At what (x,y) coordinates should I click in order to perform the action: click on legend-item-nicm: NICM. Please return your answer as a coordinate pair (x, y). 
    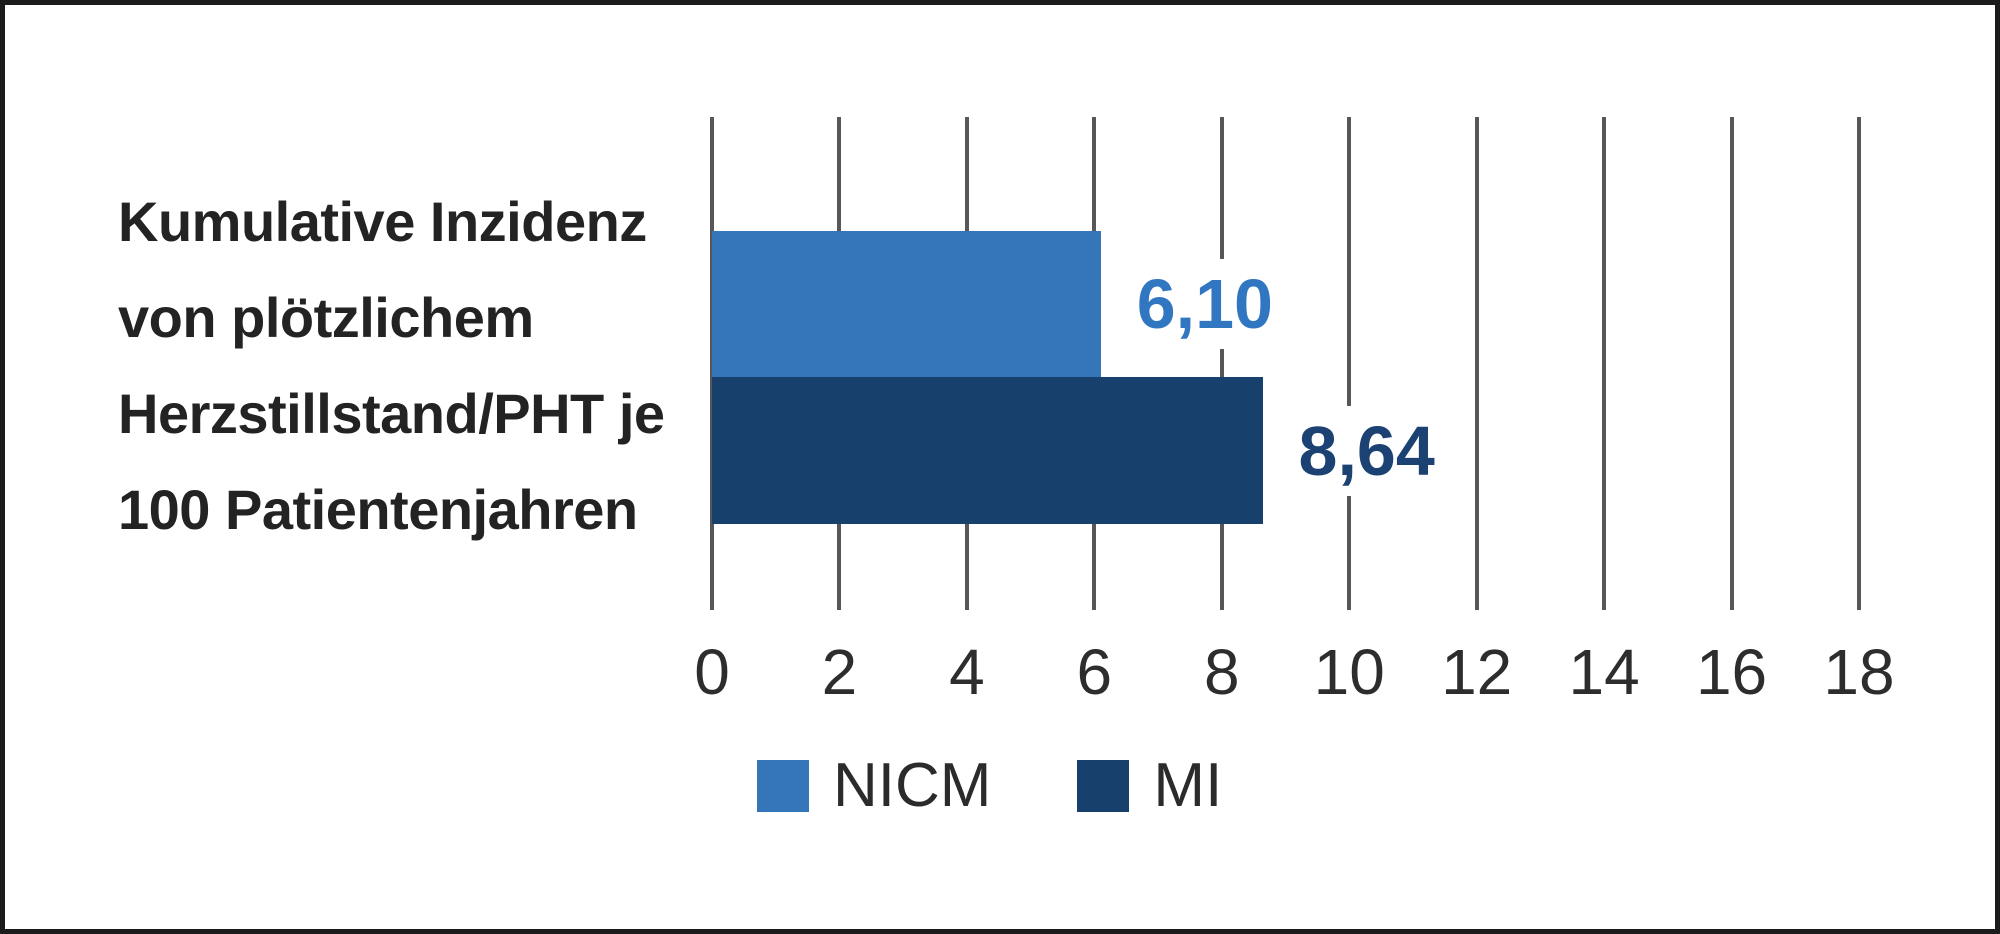
    Looking at the image, I should click on (874, 785).